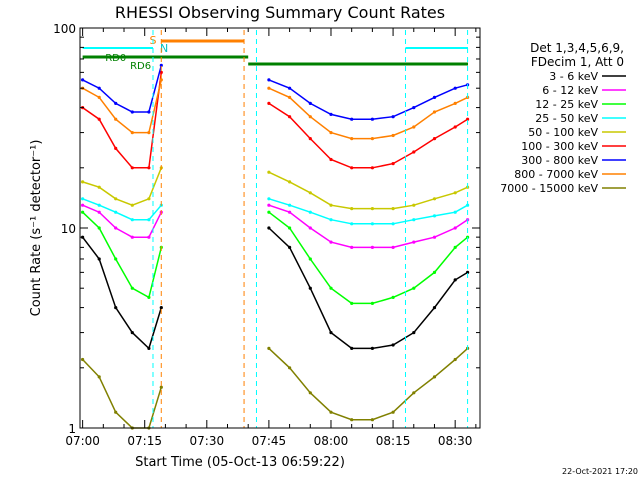  What do you see at coordinates (64, 29) in the screenshot?
I see `y-tick-label: 100` at bounding box center [64, 29].